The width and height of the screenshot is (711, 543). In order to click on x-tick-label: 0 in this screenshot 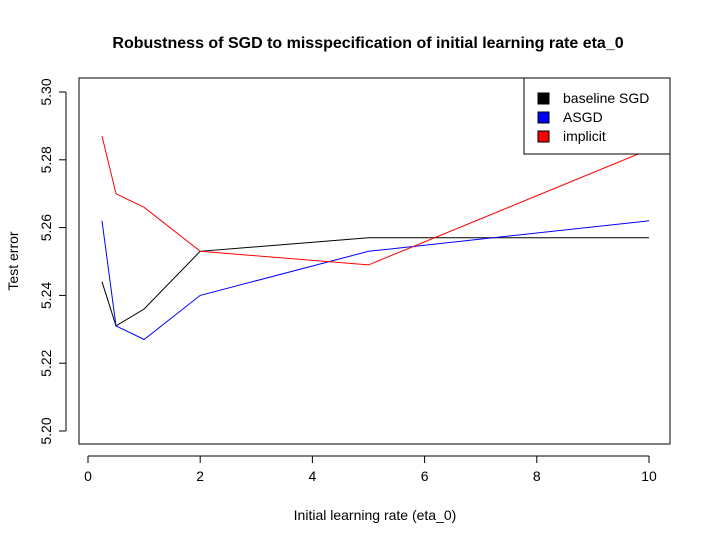, I will do `click(88, 476)`.